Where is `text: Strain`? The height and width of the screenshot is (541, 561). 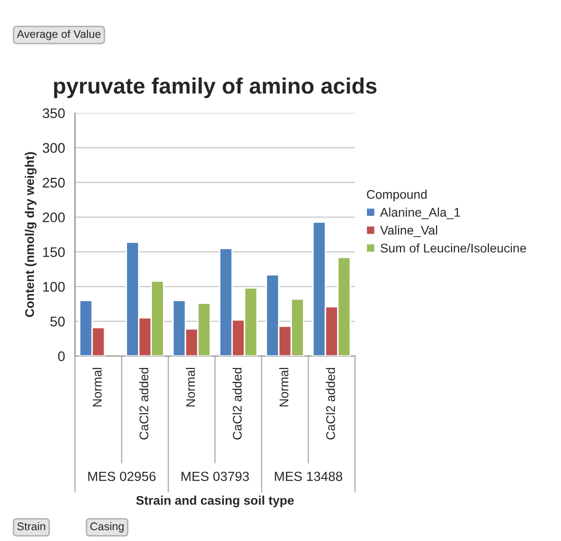 text: Strain is located at coordinates (31, 526).